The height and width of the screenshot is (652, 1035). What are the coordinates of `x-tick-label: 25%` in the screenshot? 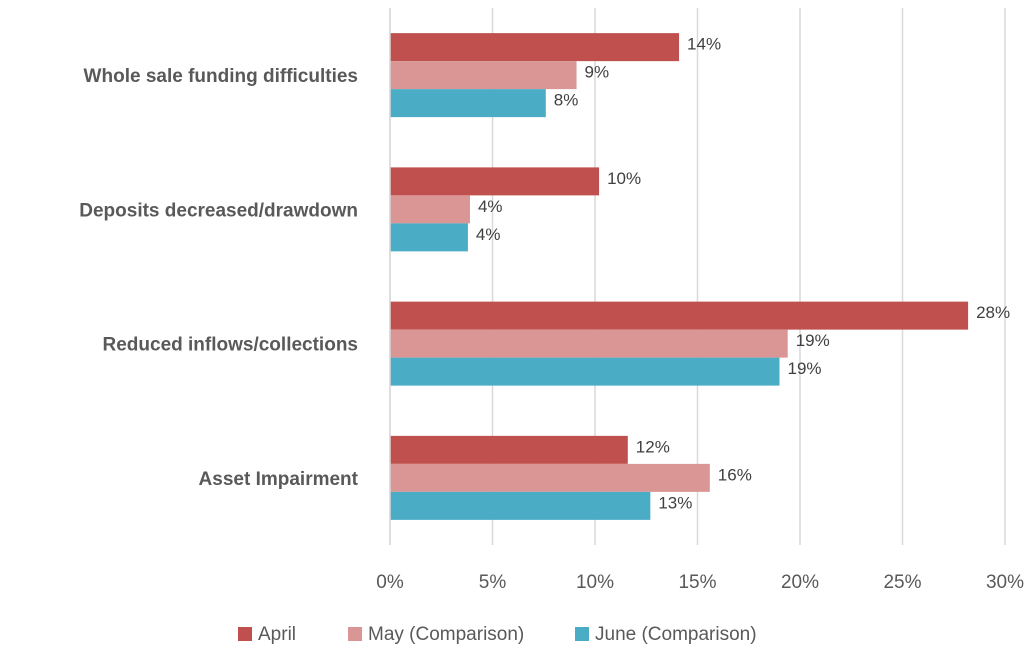 It's located at (902, 582).